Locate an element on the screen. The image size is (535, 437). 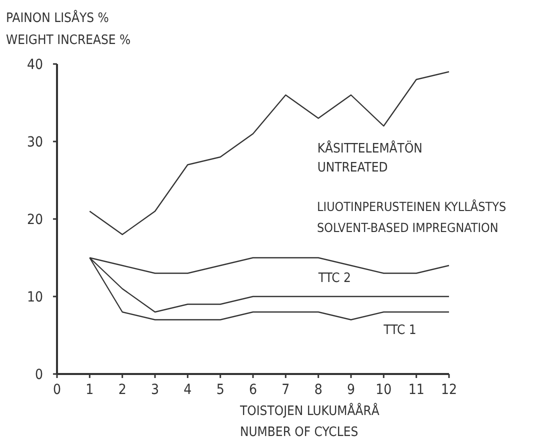
x-tick-label: 9 is located at coordinates (351, 390).